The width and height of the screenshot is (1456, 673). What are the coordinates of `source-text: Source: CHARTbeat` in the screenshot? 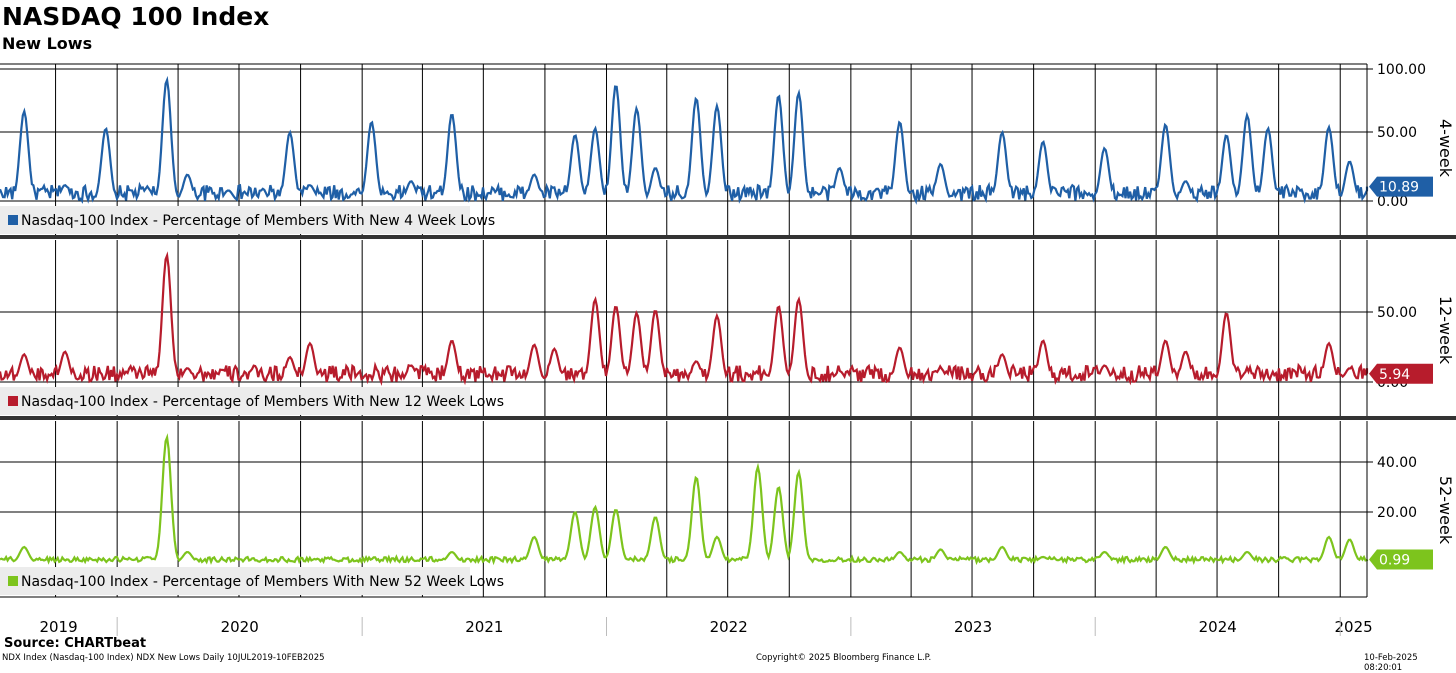 It's located at (75, 643).